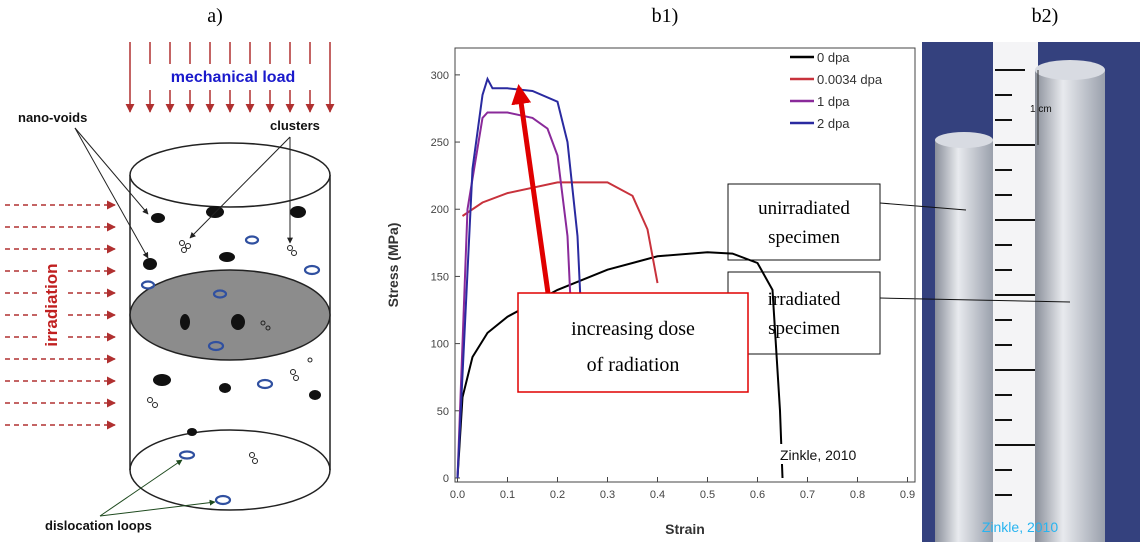  I want to click on clusters-label: clusters, so click(295, 125).